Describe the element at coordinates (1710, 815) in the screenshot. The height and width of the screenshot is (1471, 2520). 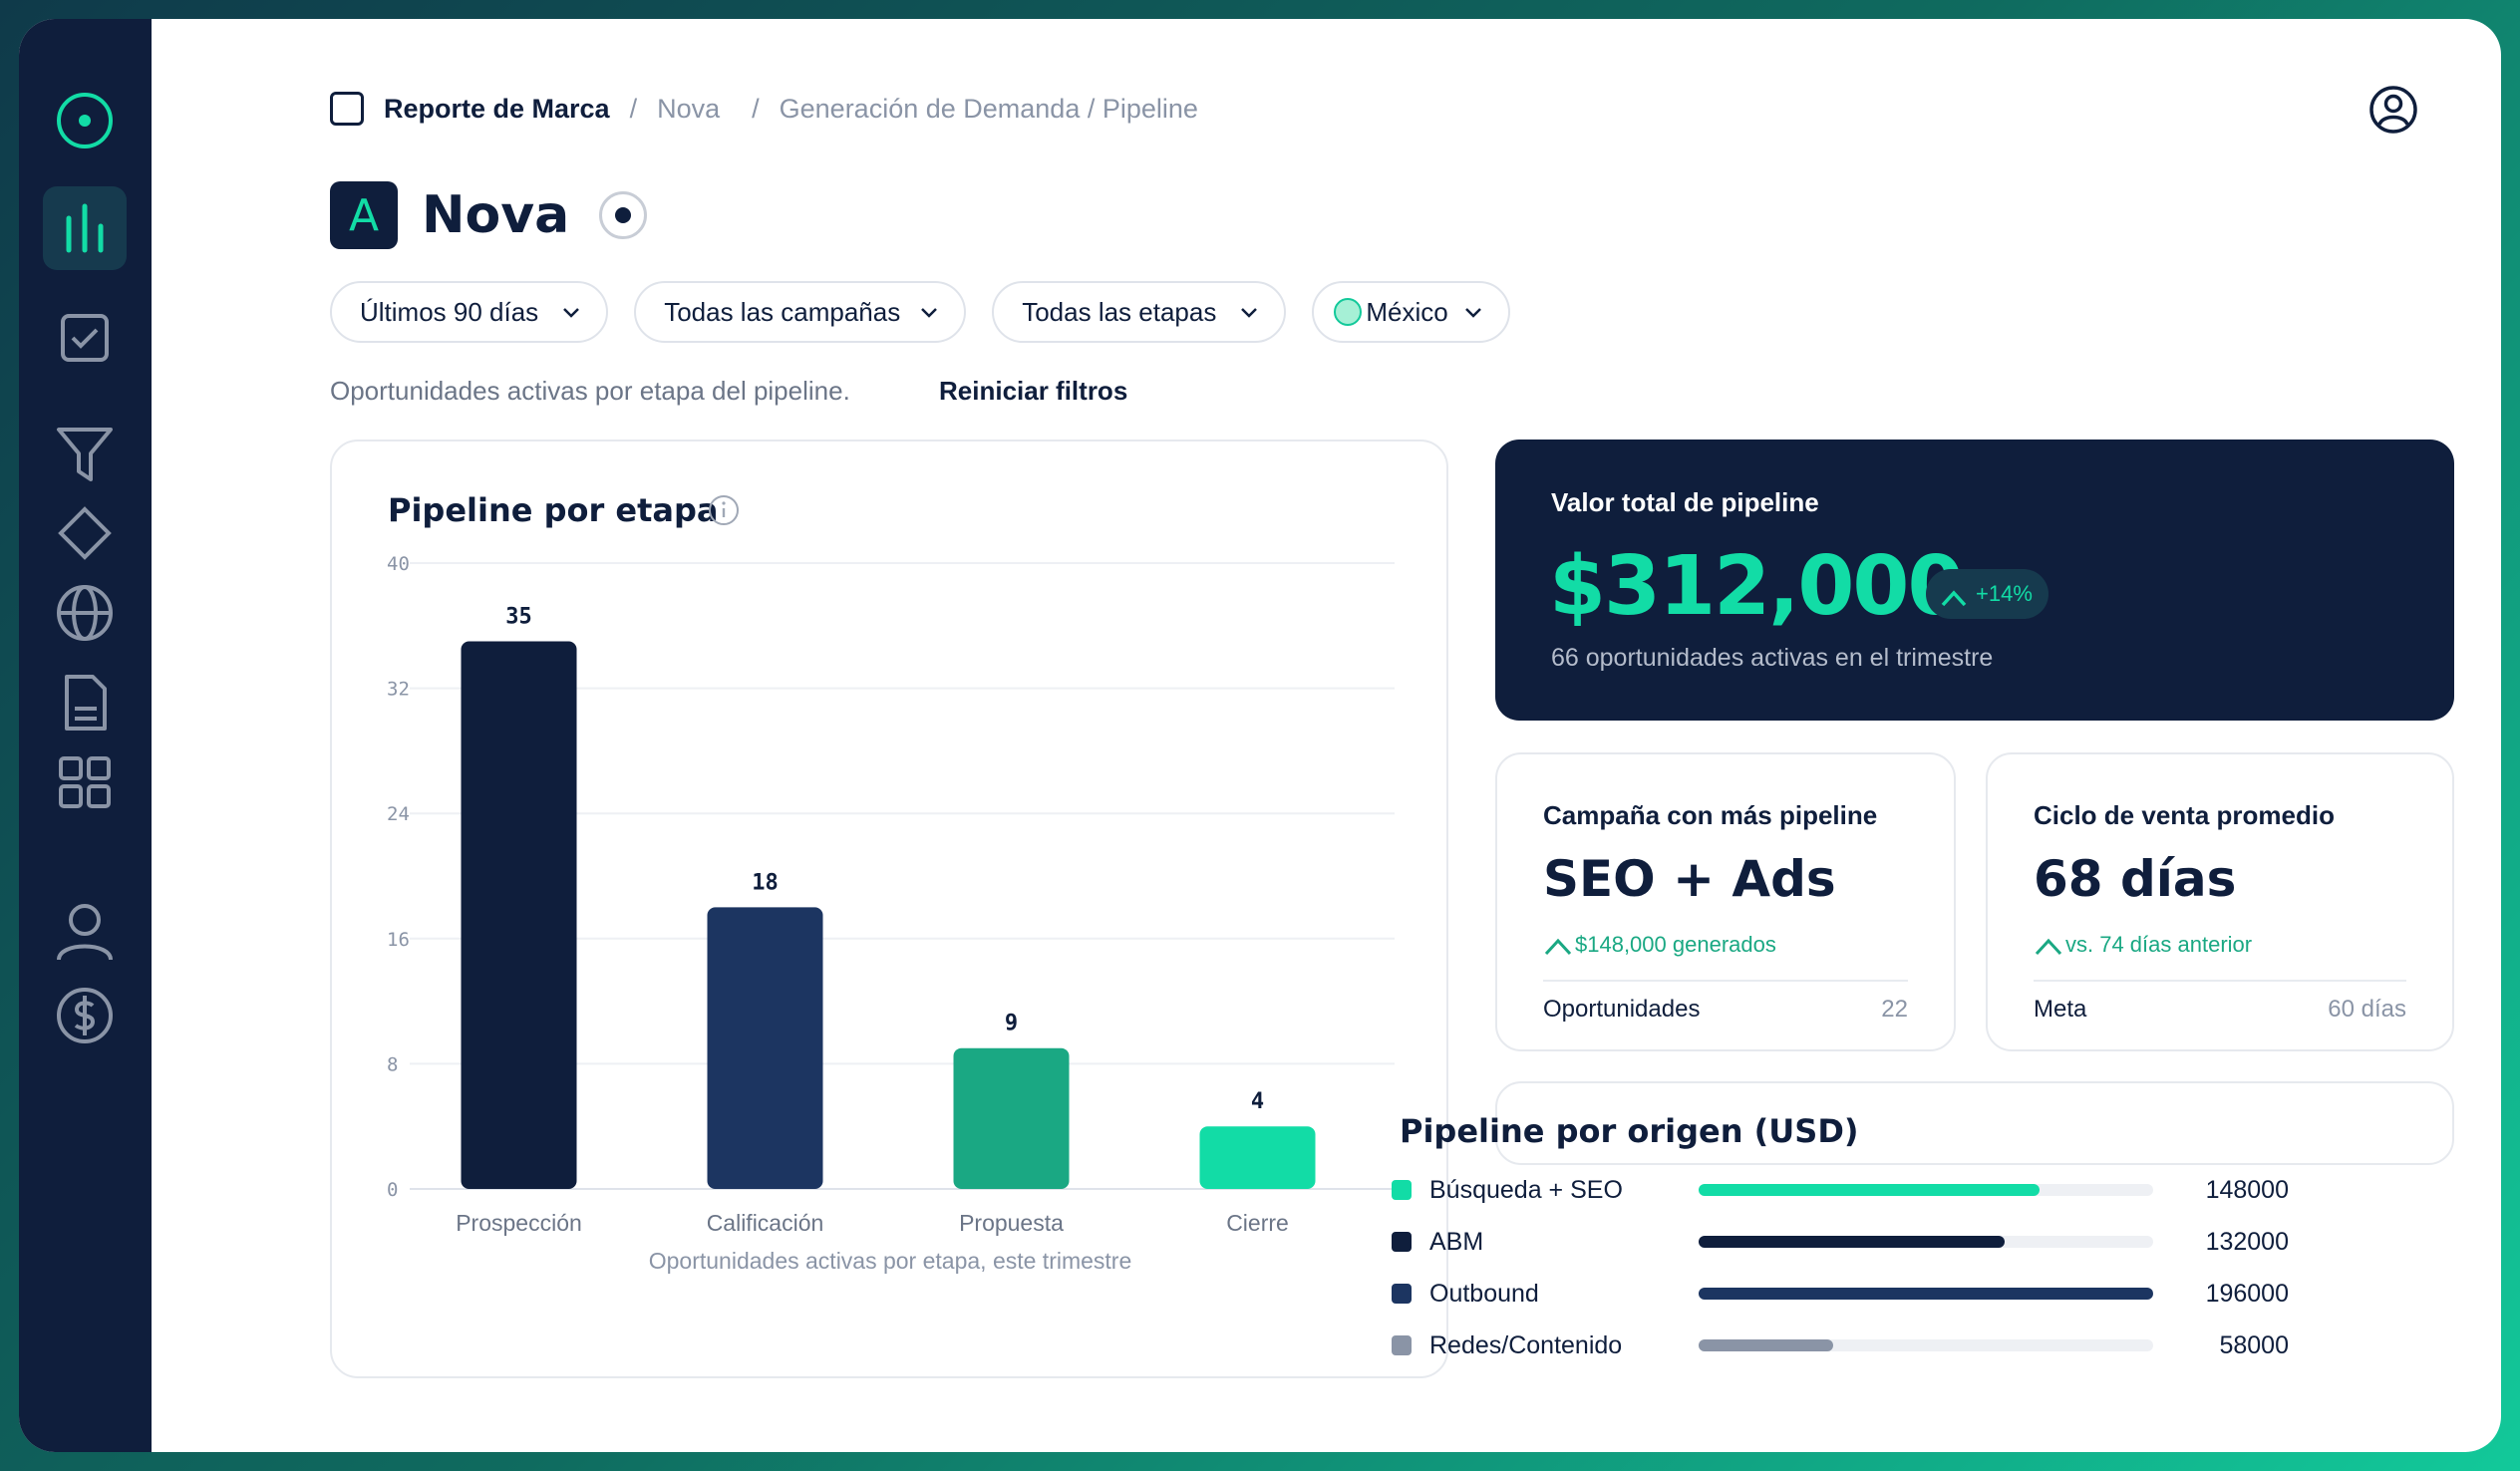
I see `card-label: Campaña con más pipeline` at that location.